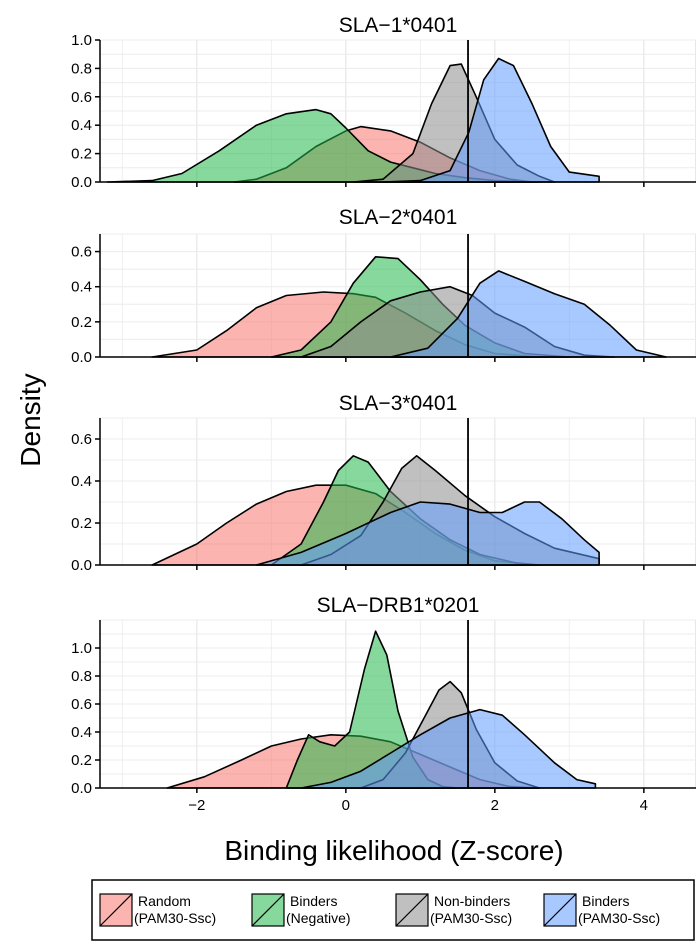 This screenshot has height=943, width=696. I want to click on legend-box, so click(393, 910).